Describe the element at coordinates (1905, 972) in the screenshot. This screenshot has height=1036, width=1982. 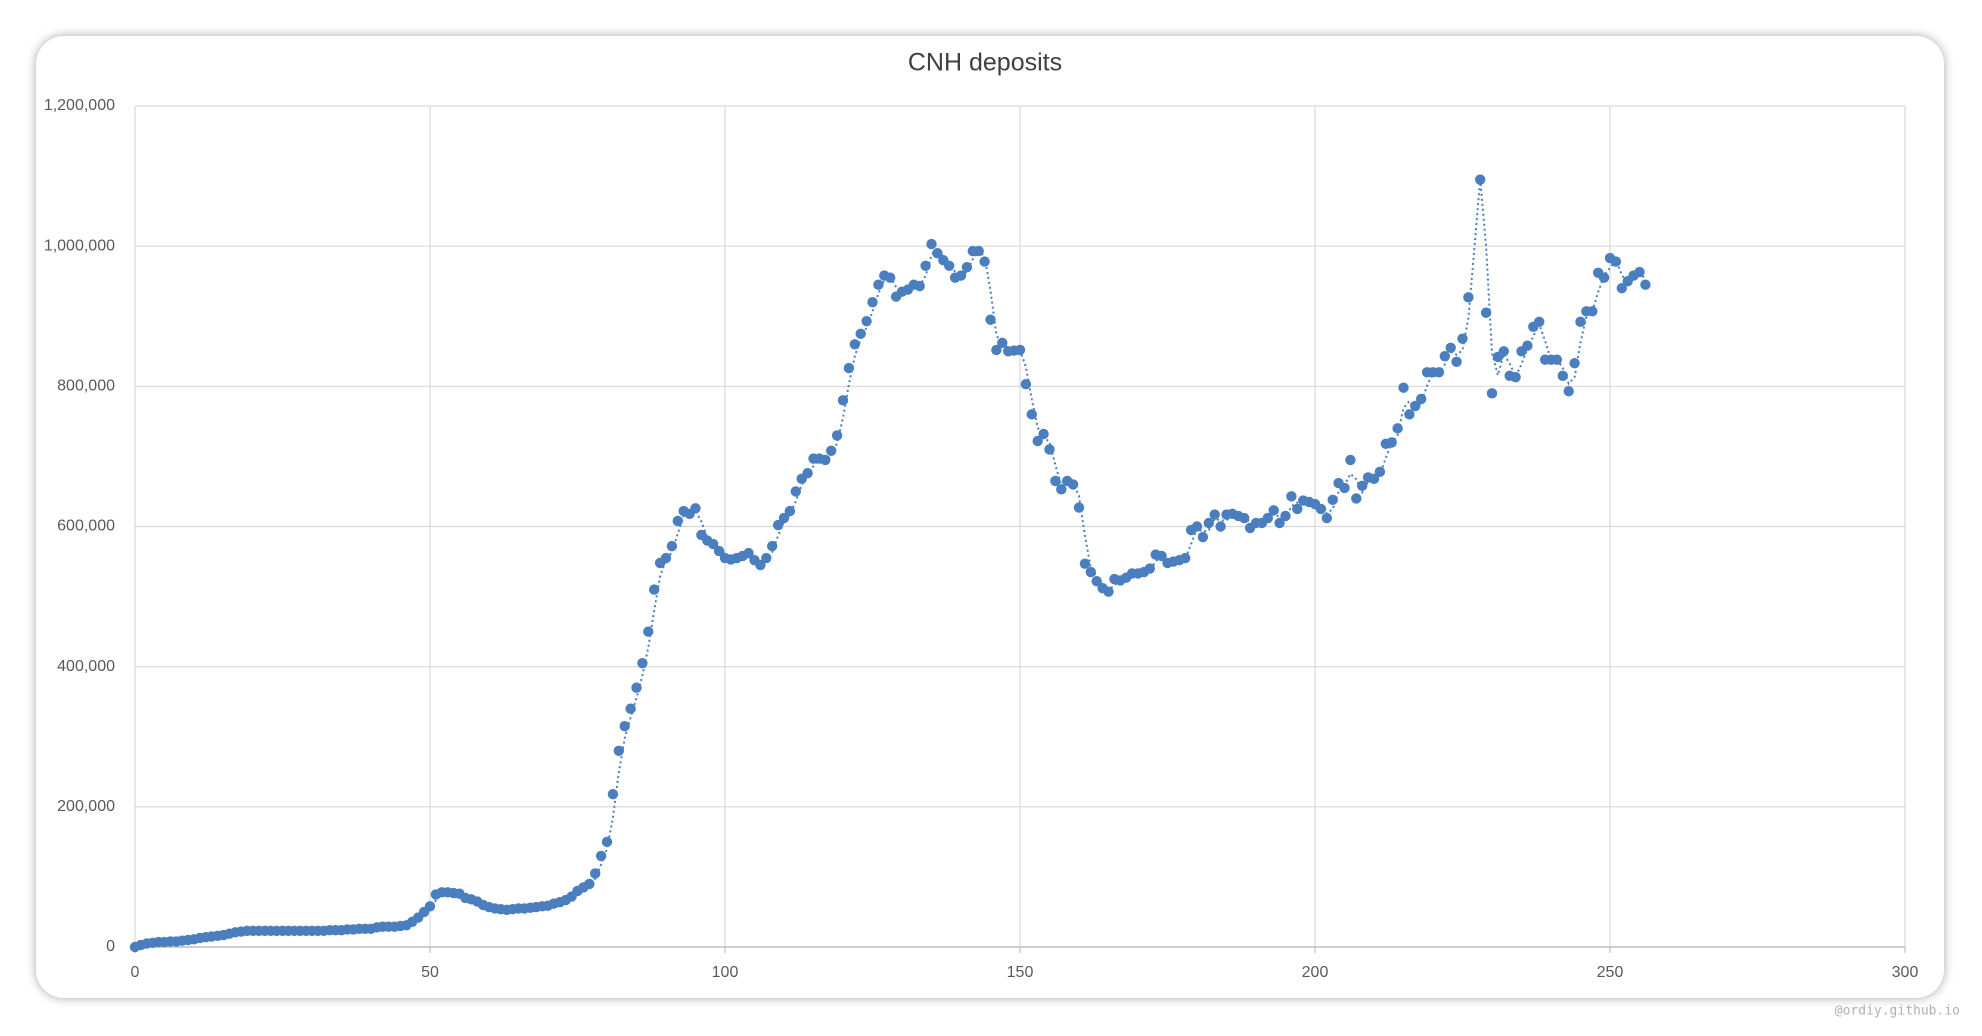
I see `x-tick-label: 300` at that location.